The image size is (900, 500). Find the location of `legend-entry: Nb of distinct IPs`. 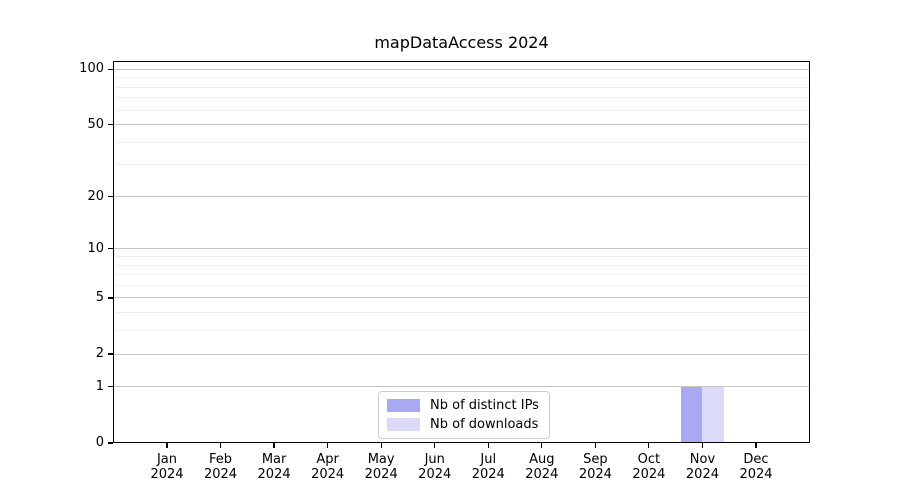

legend-entry: Nb of distinct IPs is located at coordinates (463, 405).